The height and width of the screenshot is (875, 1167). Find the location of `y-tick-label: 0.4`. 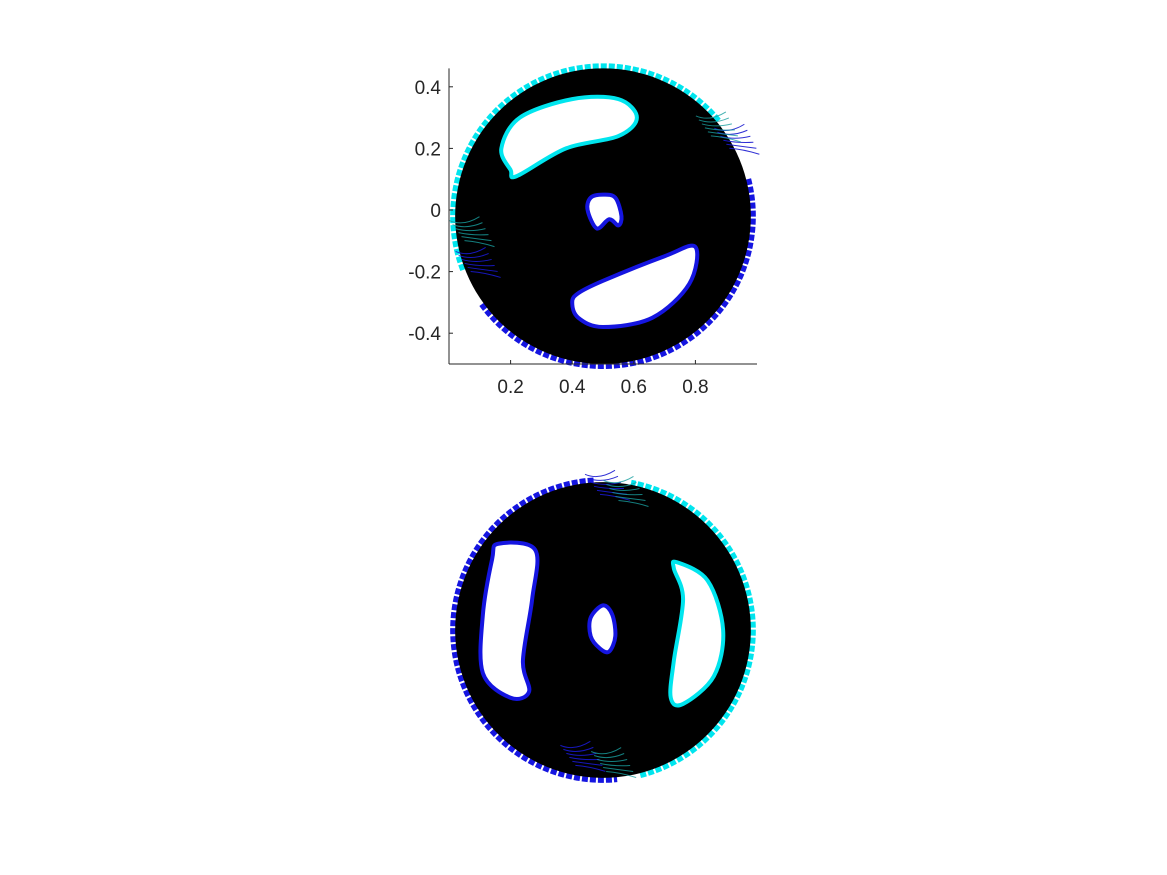

y-tick-label: 0.4 is located at coordinates (428, 88).